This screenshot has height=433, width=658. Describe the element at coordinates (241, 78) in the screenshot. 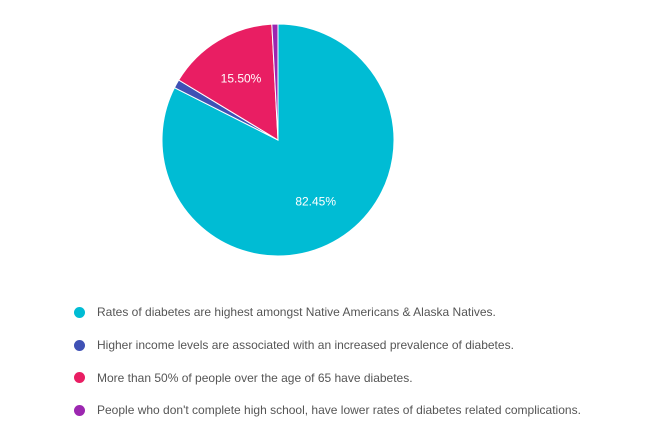

I see `slice-label-3: 15.50%` at that location.